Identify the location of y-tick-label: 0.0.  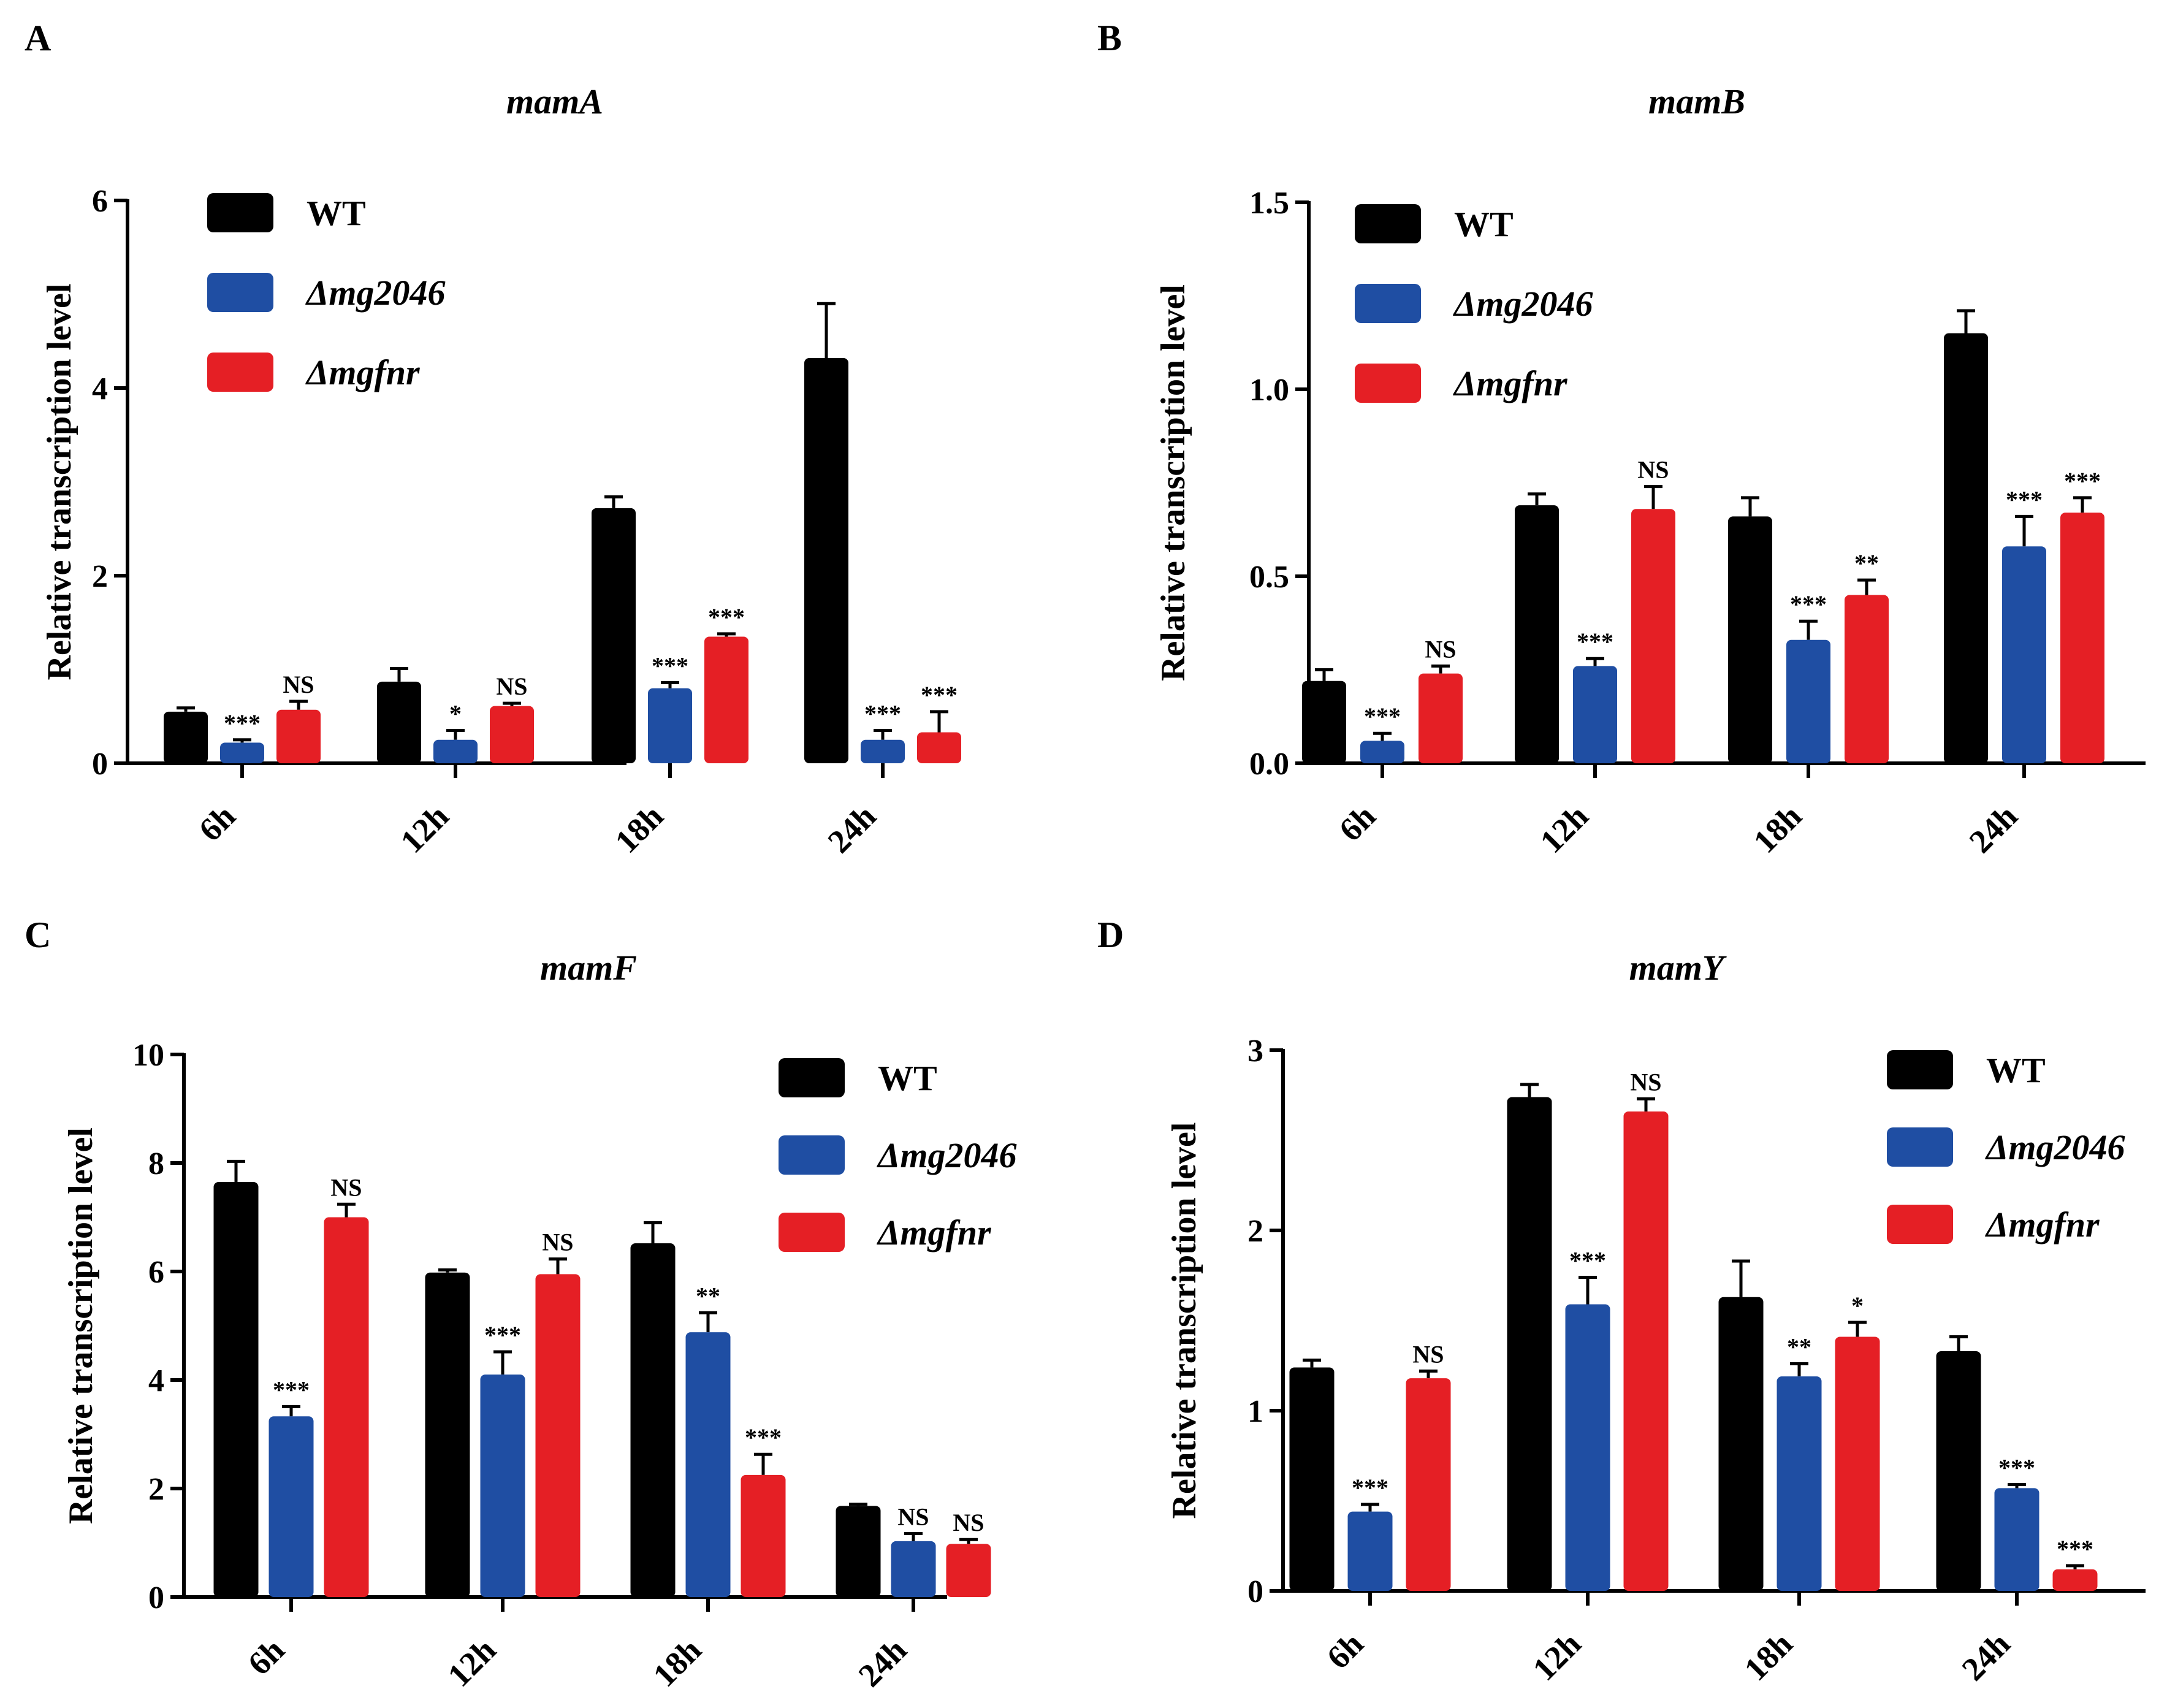
(1269, 764).